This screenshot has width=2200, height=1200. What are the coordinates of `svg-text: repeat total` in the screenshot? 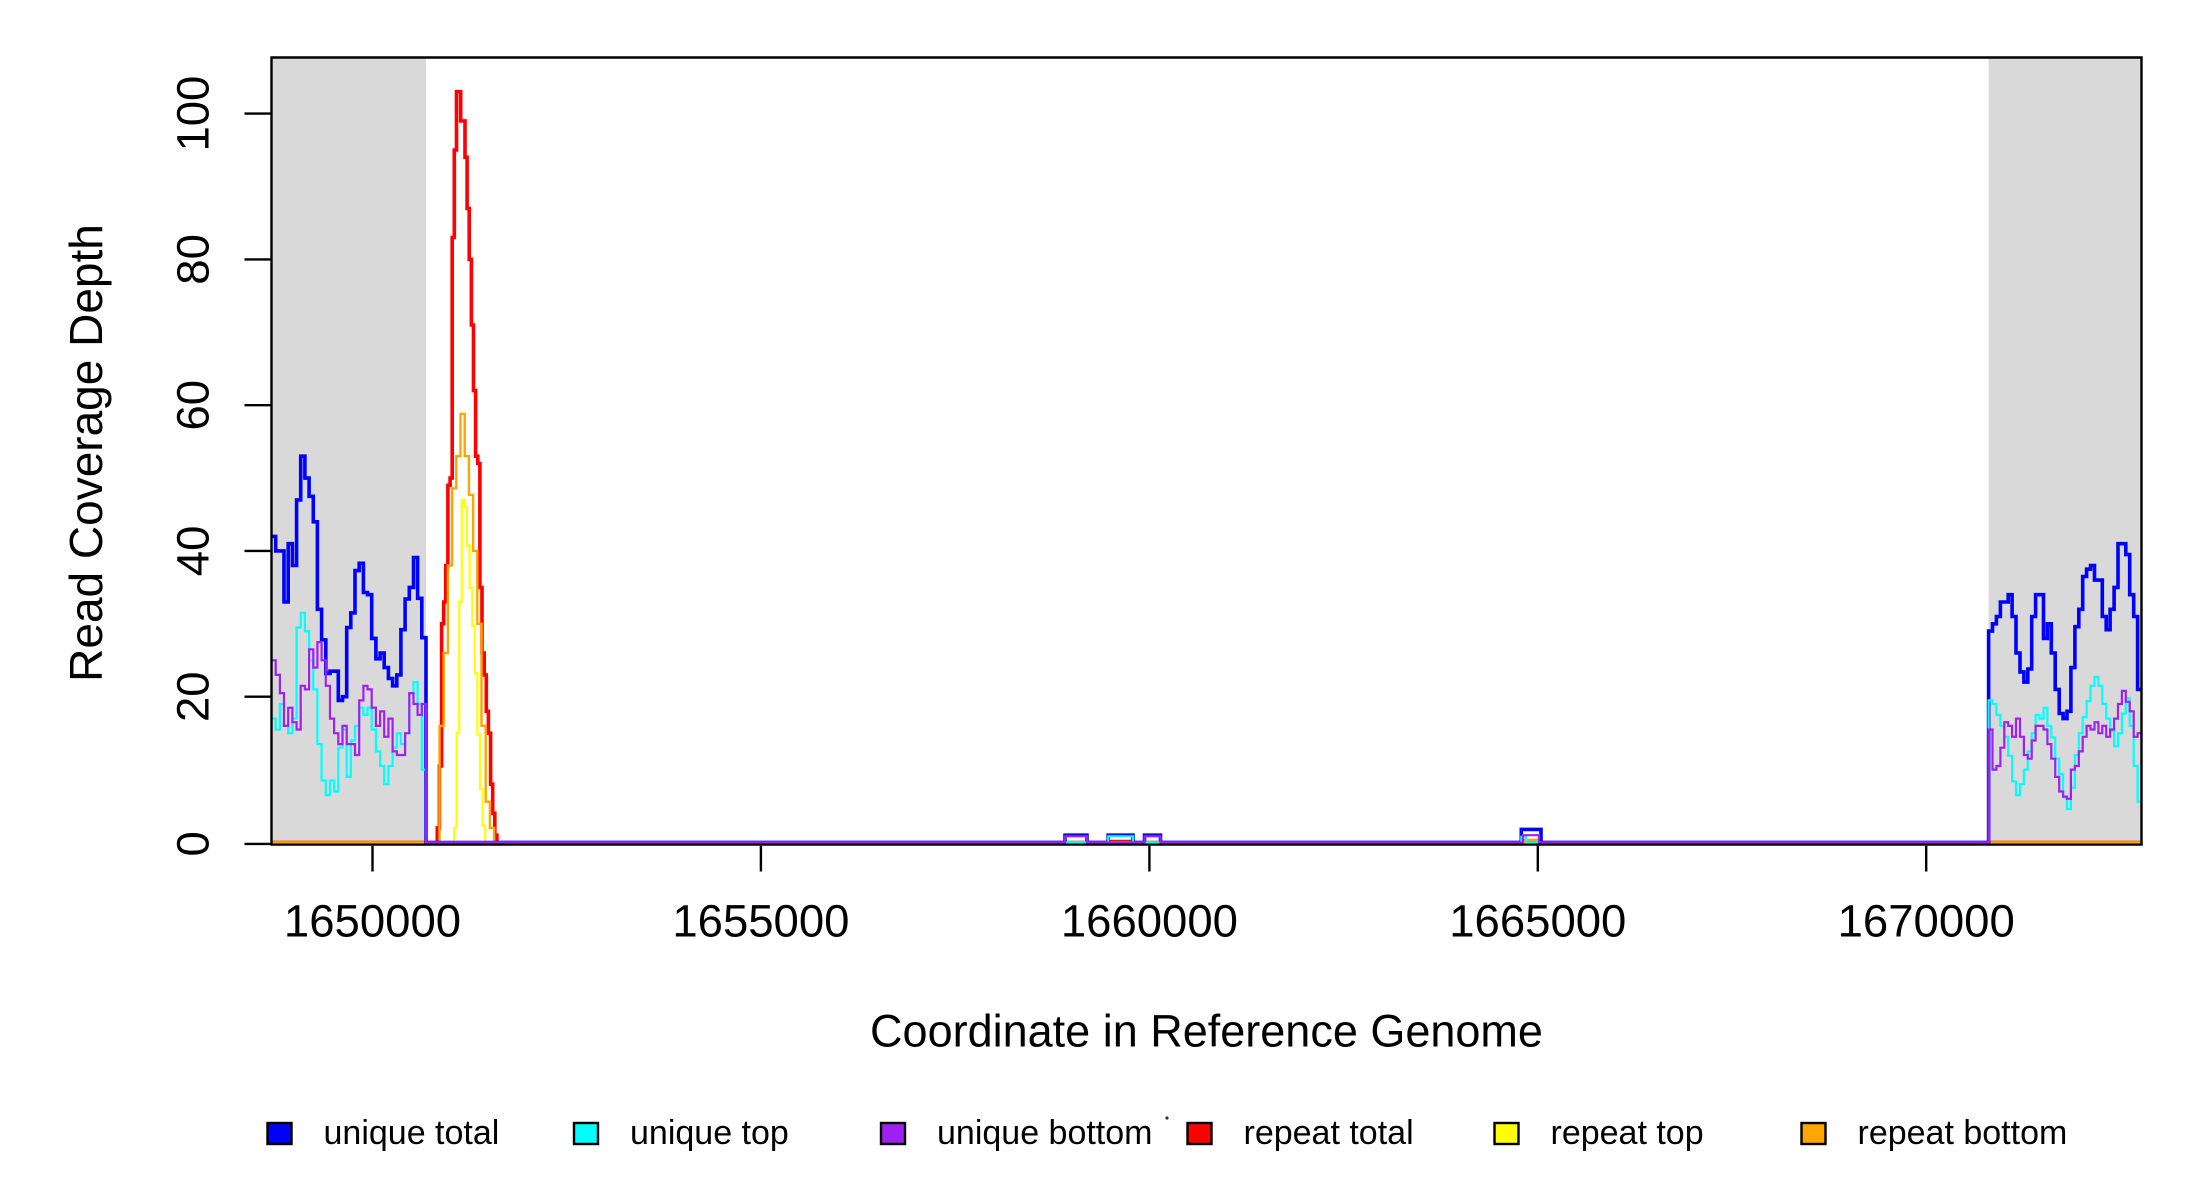 It's located at (1329, 1133).